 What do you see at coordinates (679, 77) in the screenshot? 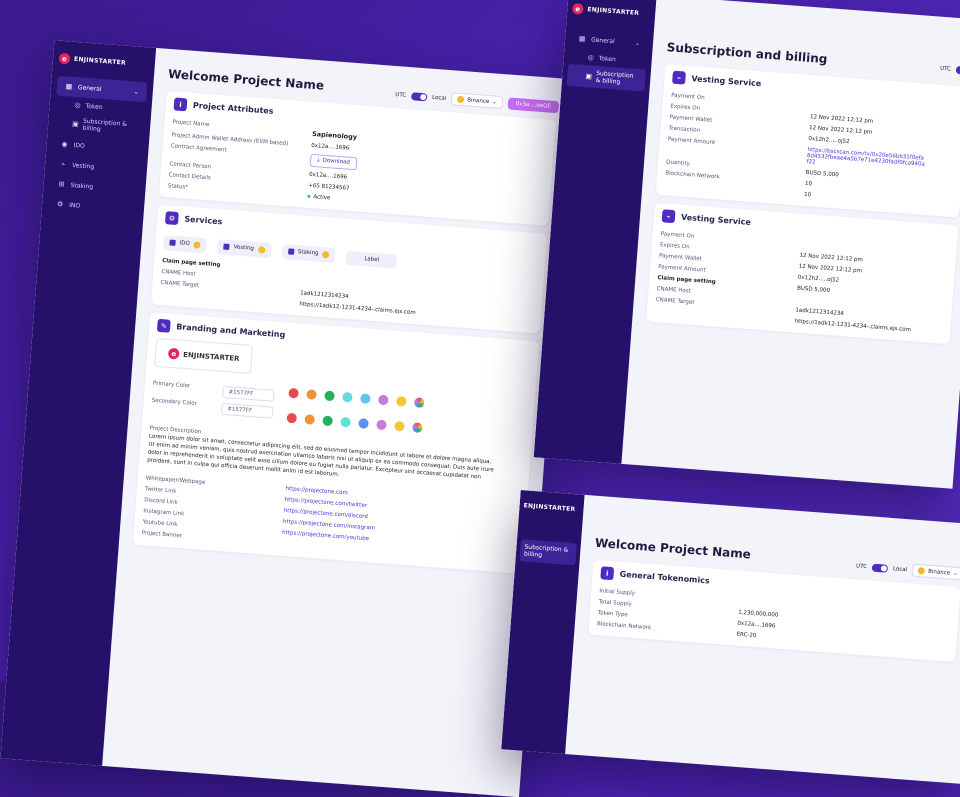
I see `chart-icon: ⌁` at bounding box center [679, 77].